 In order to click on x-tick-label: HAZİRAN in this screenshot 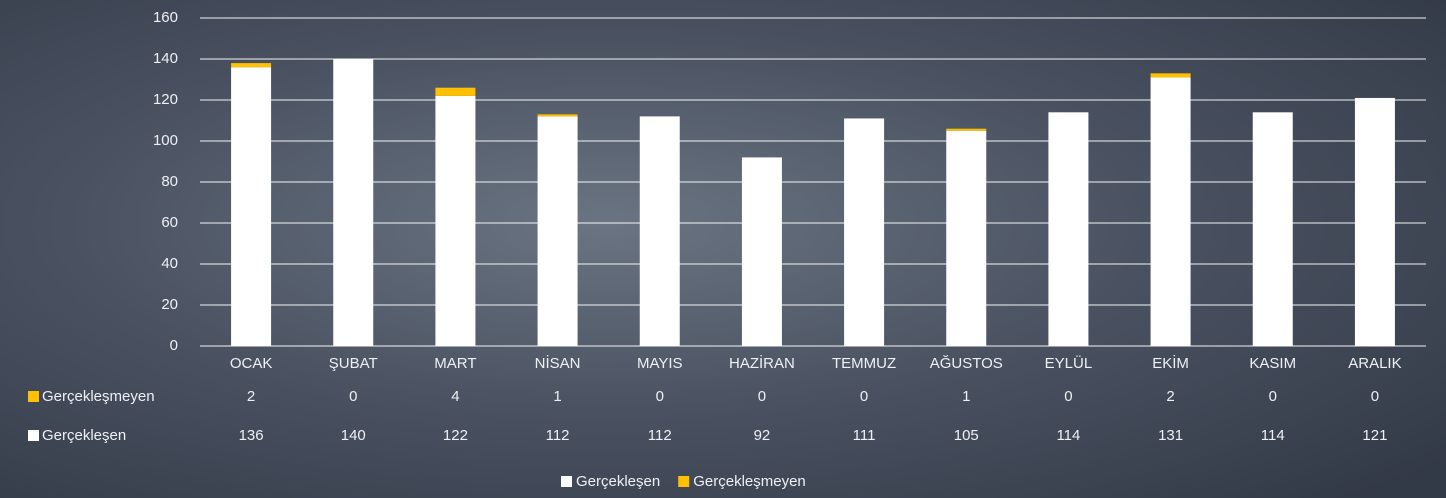, I will do `click(762, 363)`.